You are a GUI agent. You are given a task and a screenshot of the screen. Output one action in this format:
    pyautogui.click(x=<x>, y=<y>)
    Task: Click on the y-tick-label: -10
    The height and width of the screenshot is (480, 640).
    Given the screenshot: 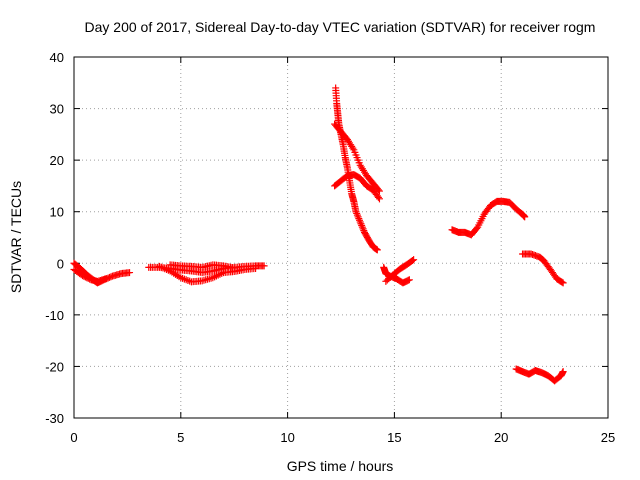 What is the action you would take?
    pyautogui.click(x=54, y=315)
    